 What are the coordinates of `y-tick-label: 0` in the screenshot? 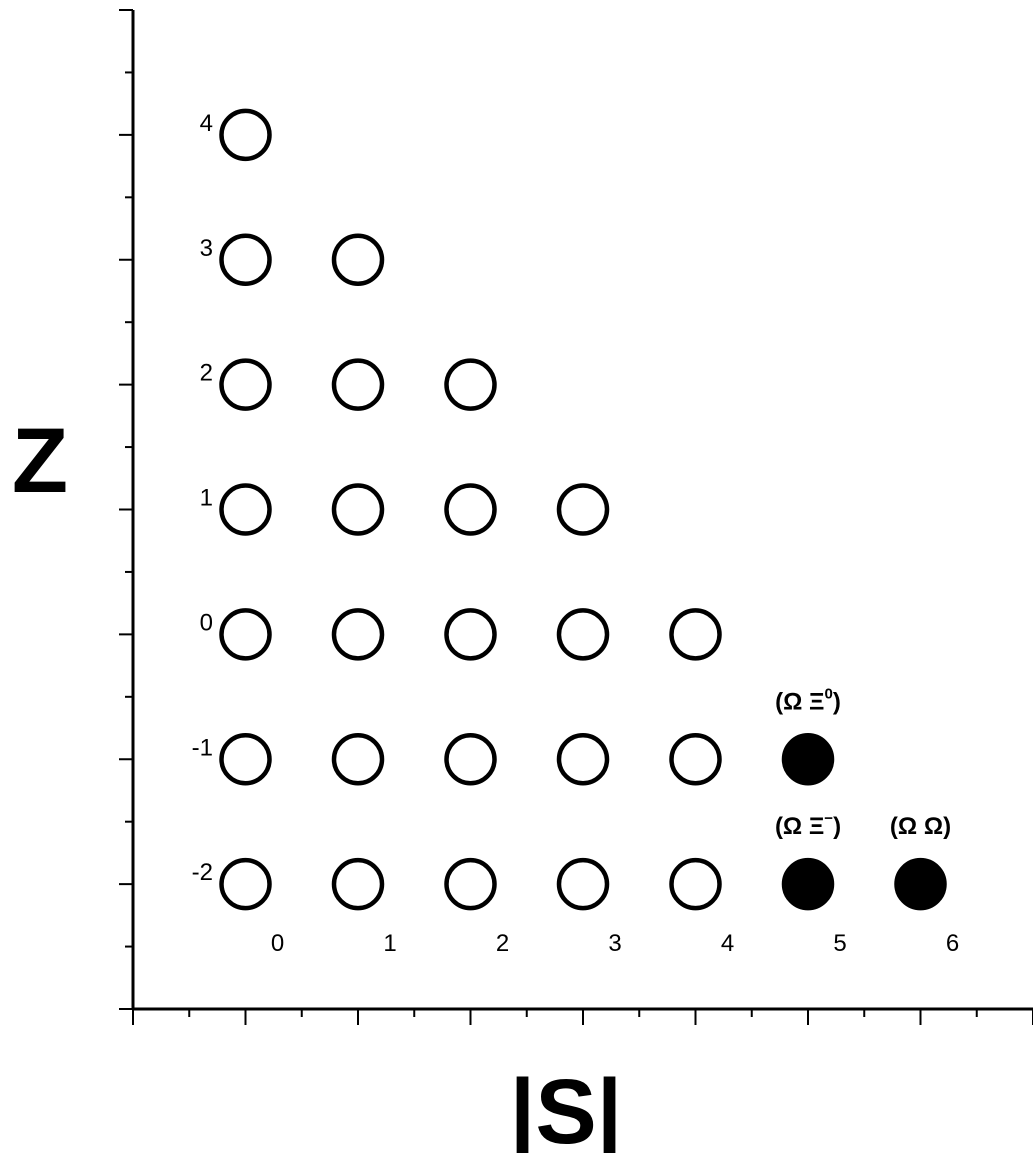 It's located at (206, 622).